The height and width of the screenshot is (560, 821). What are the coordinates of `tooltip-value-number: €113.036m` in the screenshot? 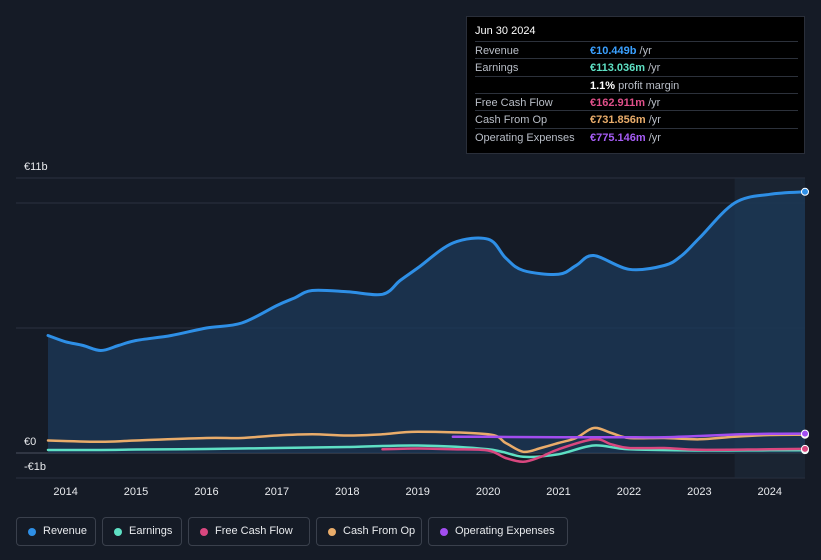 It's located at (618, 68).